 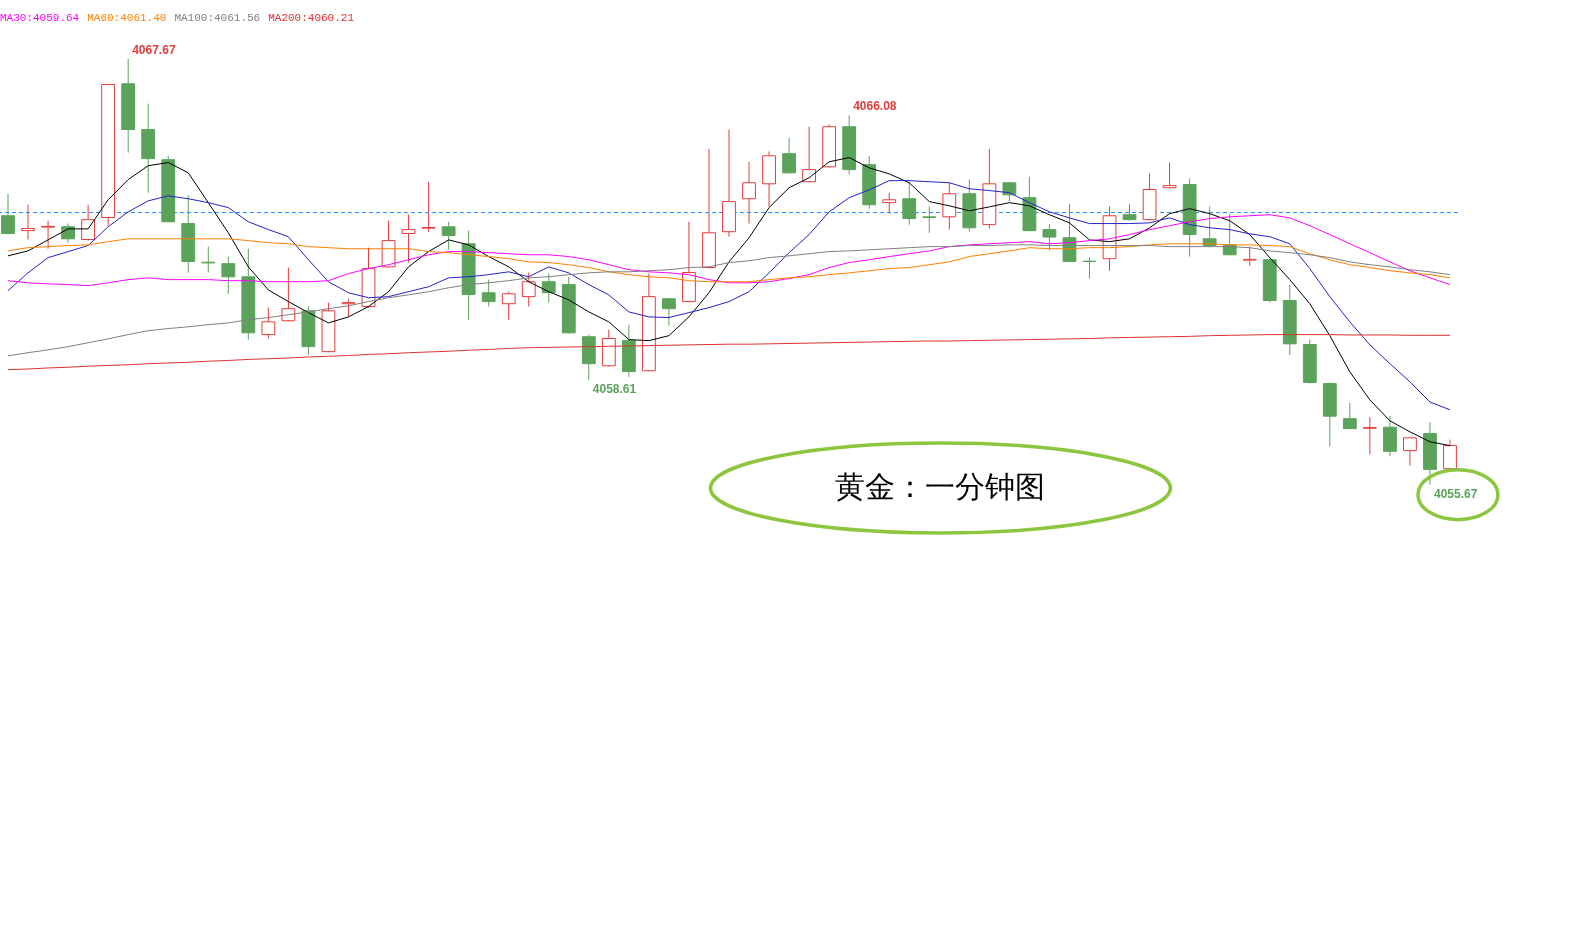 What do you see at coordinates (1455, 493) in the screenshot?
I see `text: 4055.67` at bounding box center [1455, 493].